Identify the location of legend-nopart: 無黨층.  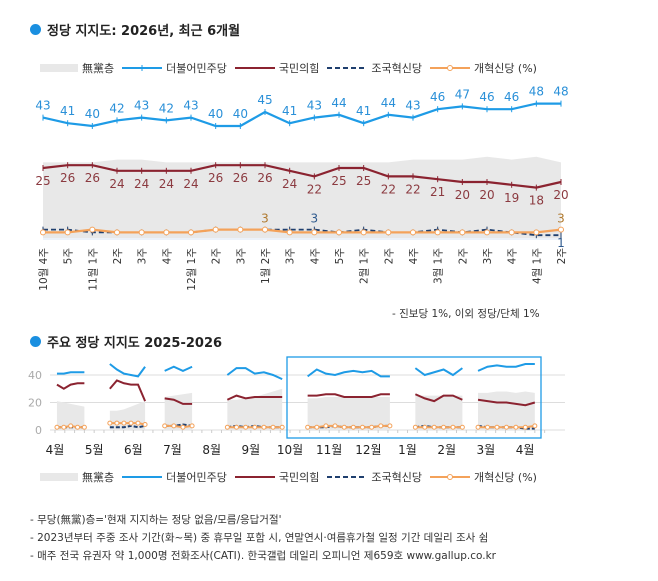
(77, 477).